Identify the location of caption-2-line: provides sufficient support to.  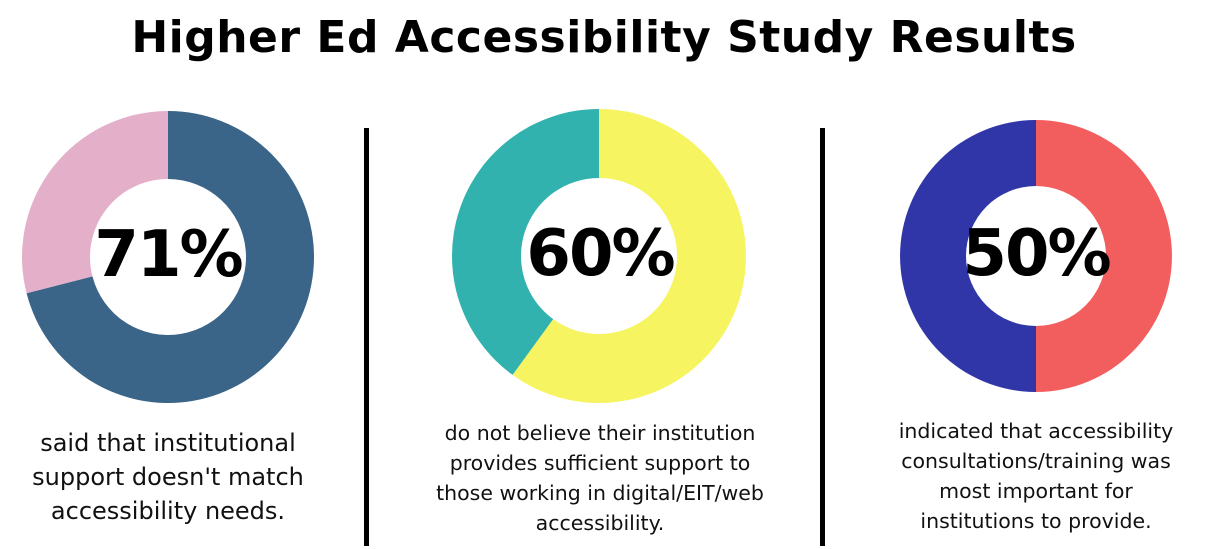
(600, 463).